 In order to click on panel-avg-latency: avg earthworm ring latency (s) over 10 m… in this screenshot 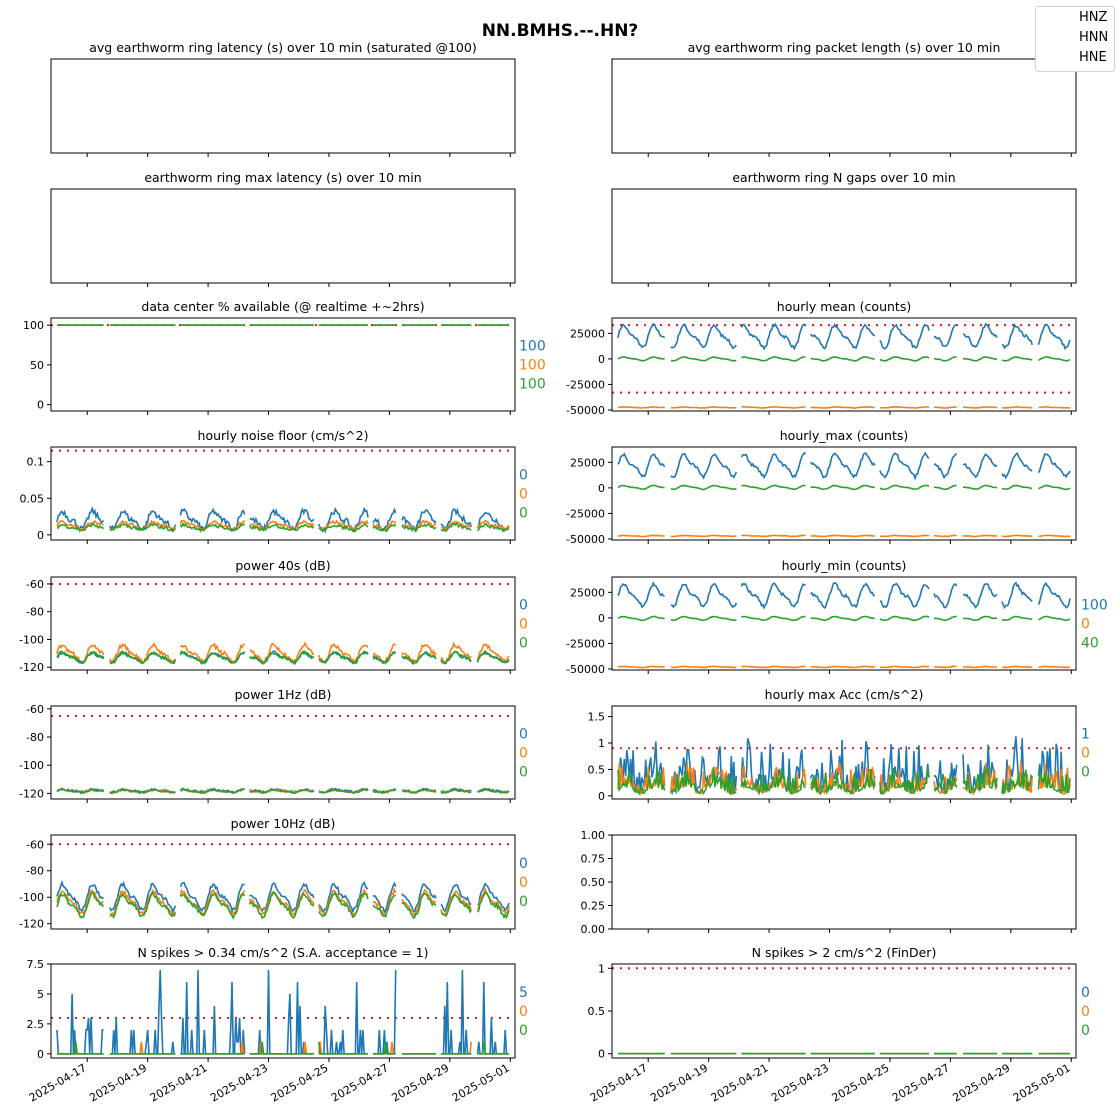, I will do `click(283, 98)`.